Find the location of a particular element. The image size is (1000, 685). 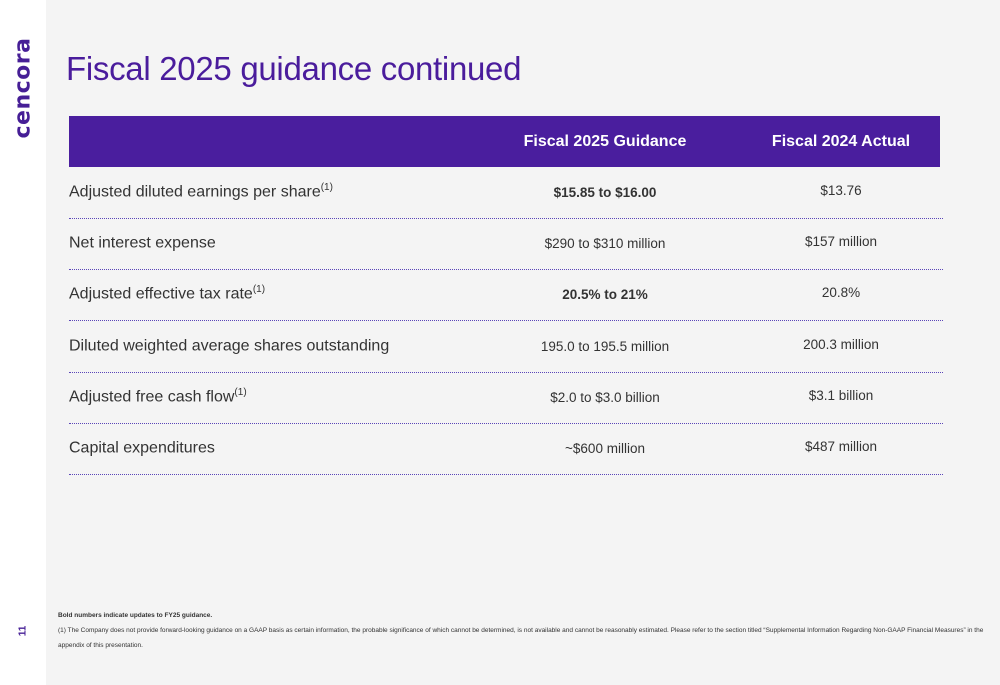

row-guidance: 195.0 to 195.5 million is located at coordinates (605, 346).